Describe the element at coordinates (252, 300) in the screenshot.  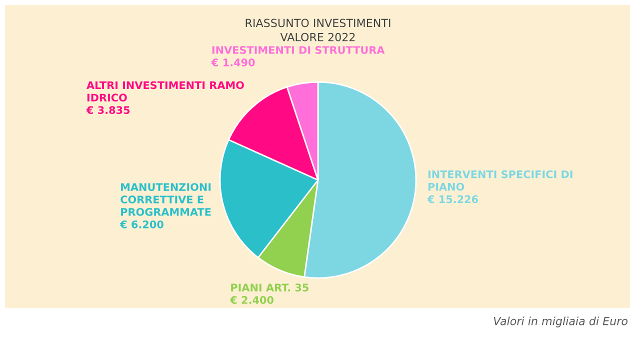
I see `data-label: € 2.400` at that location.